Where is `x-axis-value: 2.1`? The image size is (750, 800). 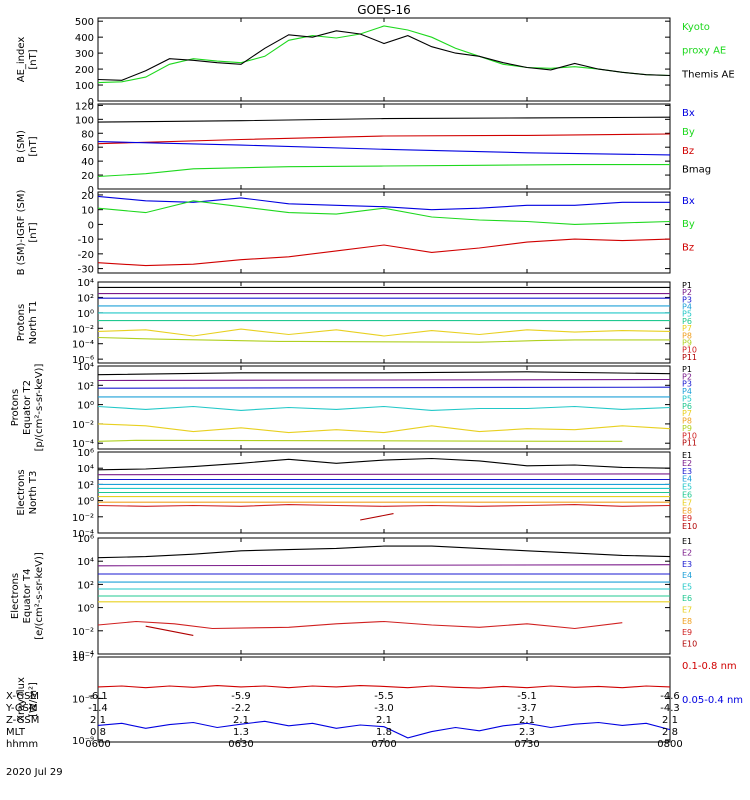
x-axis-value: 2.1 is located at coordinates (670, 720).